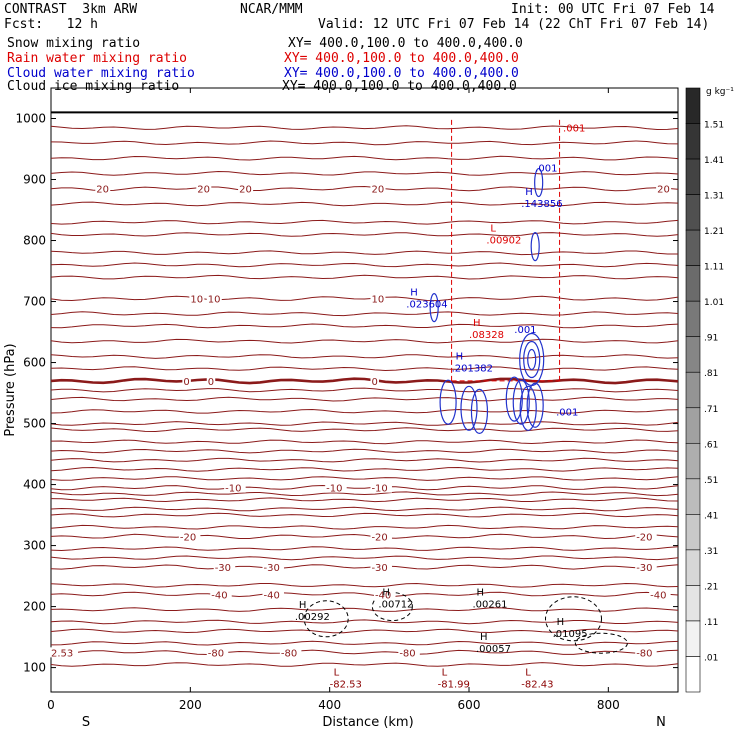 This screenshot has width=740, height=740. Describe the element at coordinates (711, 445) in the screenshot. I see `colorbar-label: .61` at that location.